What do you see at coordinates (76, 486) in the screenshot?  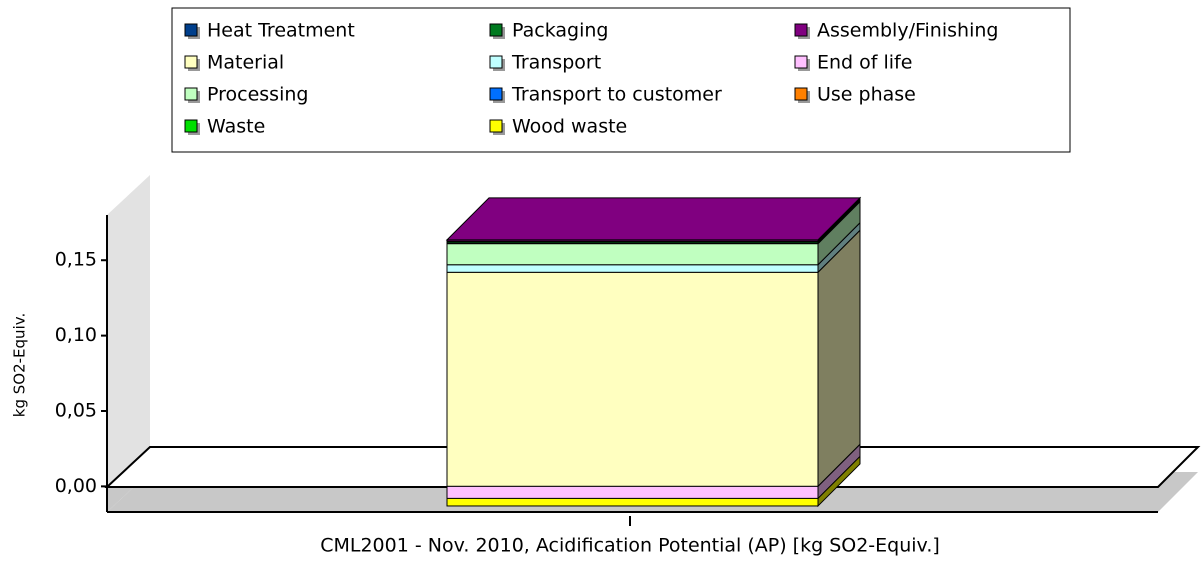 I see `y-tick-label: 0,00` at bounding box center [76, 486].